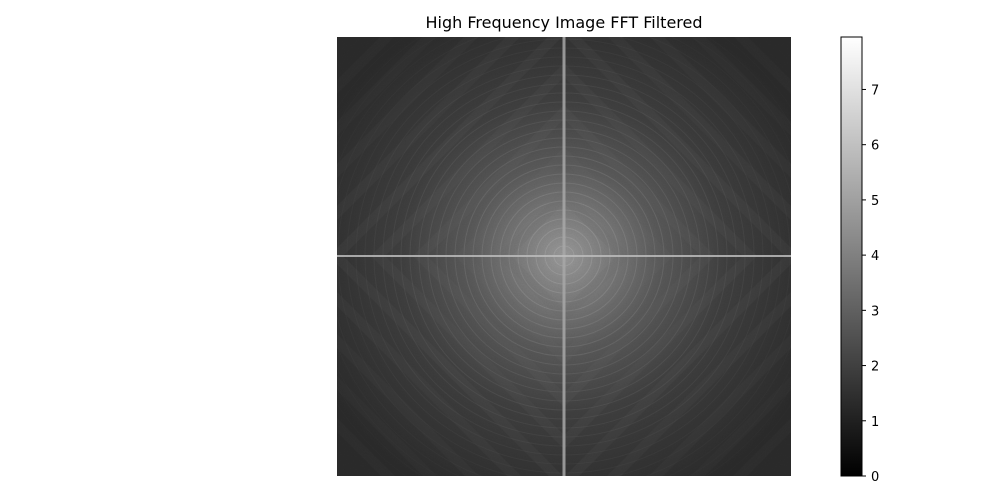  I want to click on colorbar-tick-label: 3, so click(875, 311).